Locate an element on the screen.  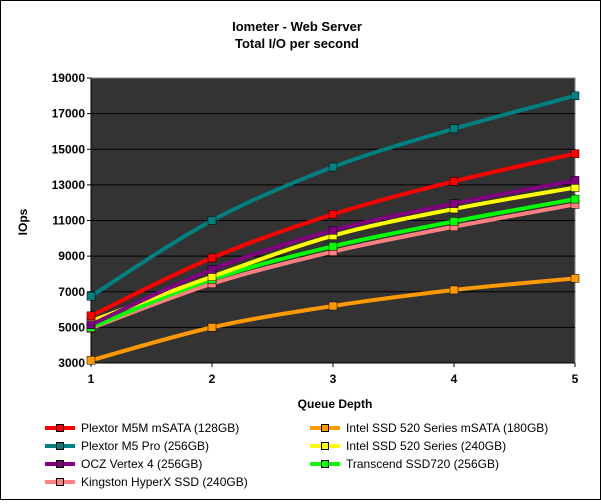
x-axis-label: Queue Depth is located at coordinates (335, 404).